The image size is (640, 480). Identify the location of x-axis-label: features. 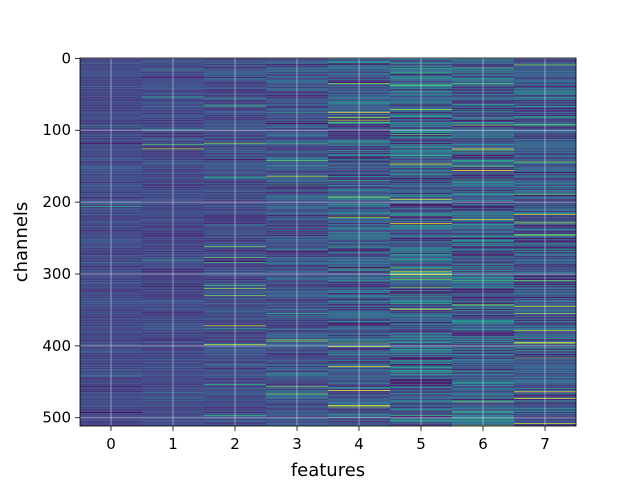
(328, 470).